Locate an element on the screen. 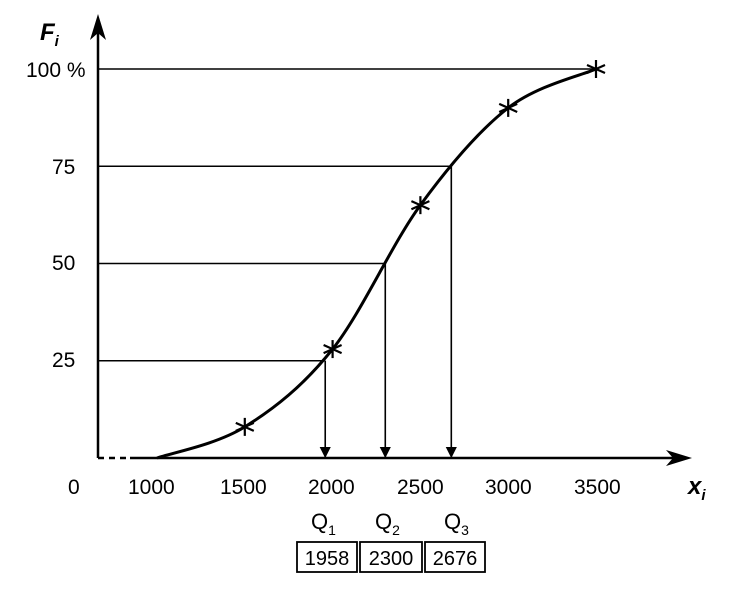  q3-value-box is located at coordinates (455, 557).